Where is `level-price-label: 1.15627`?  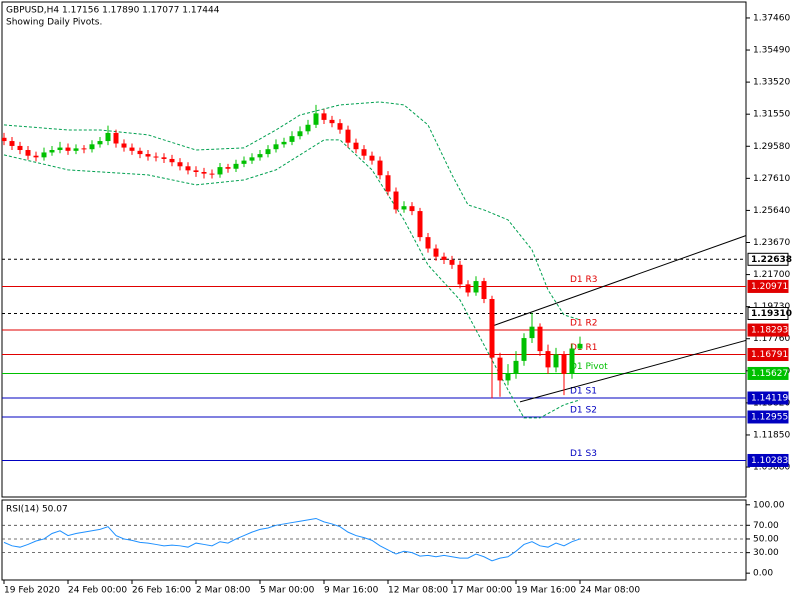 level-price-label: 1.15627 is located at coordinates (769, 374).